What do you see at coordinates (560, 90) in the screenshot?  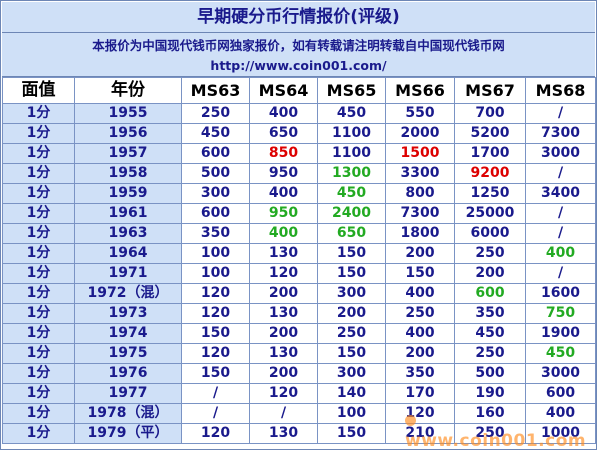 I see `column-header-ms68: MS68` at bounding box center [560, 90].